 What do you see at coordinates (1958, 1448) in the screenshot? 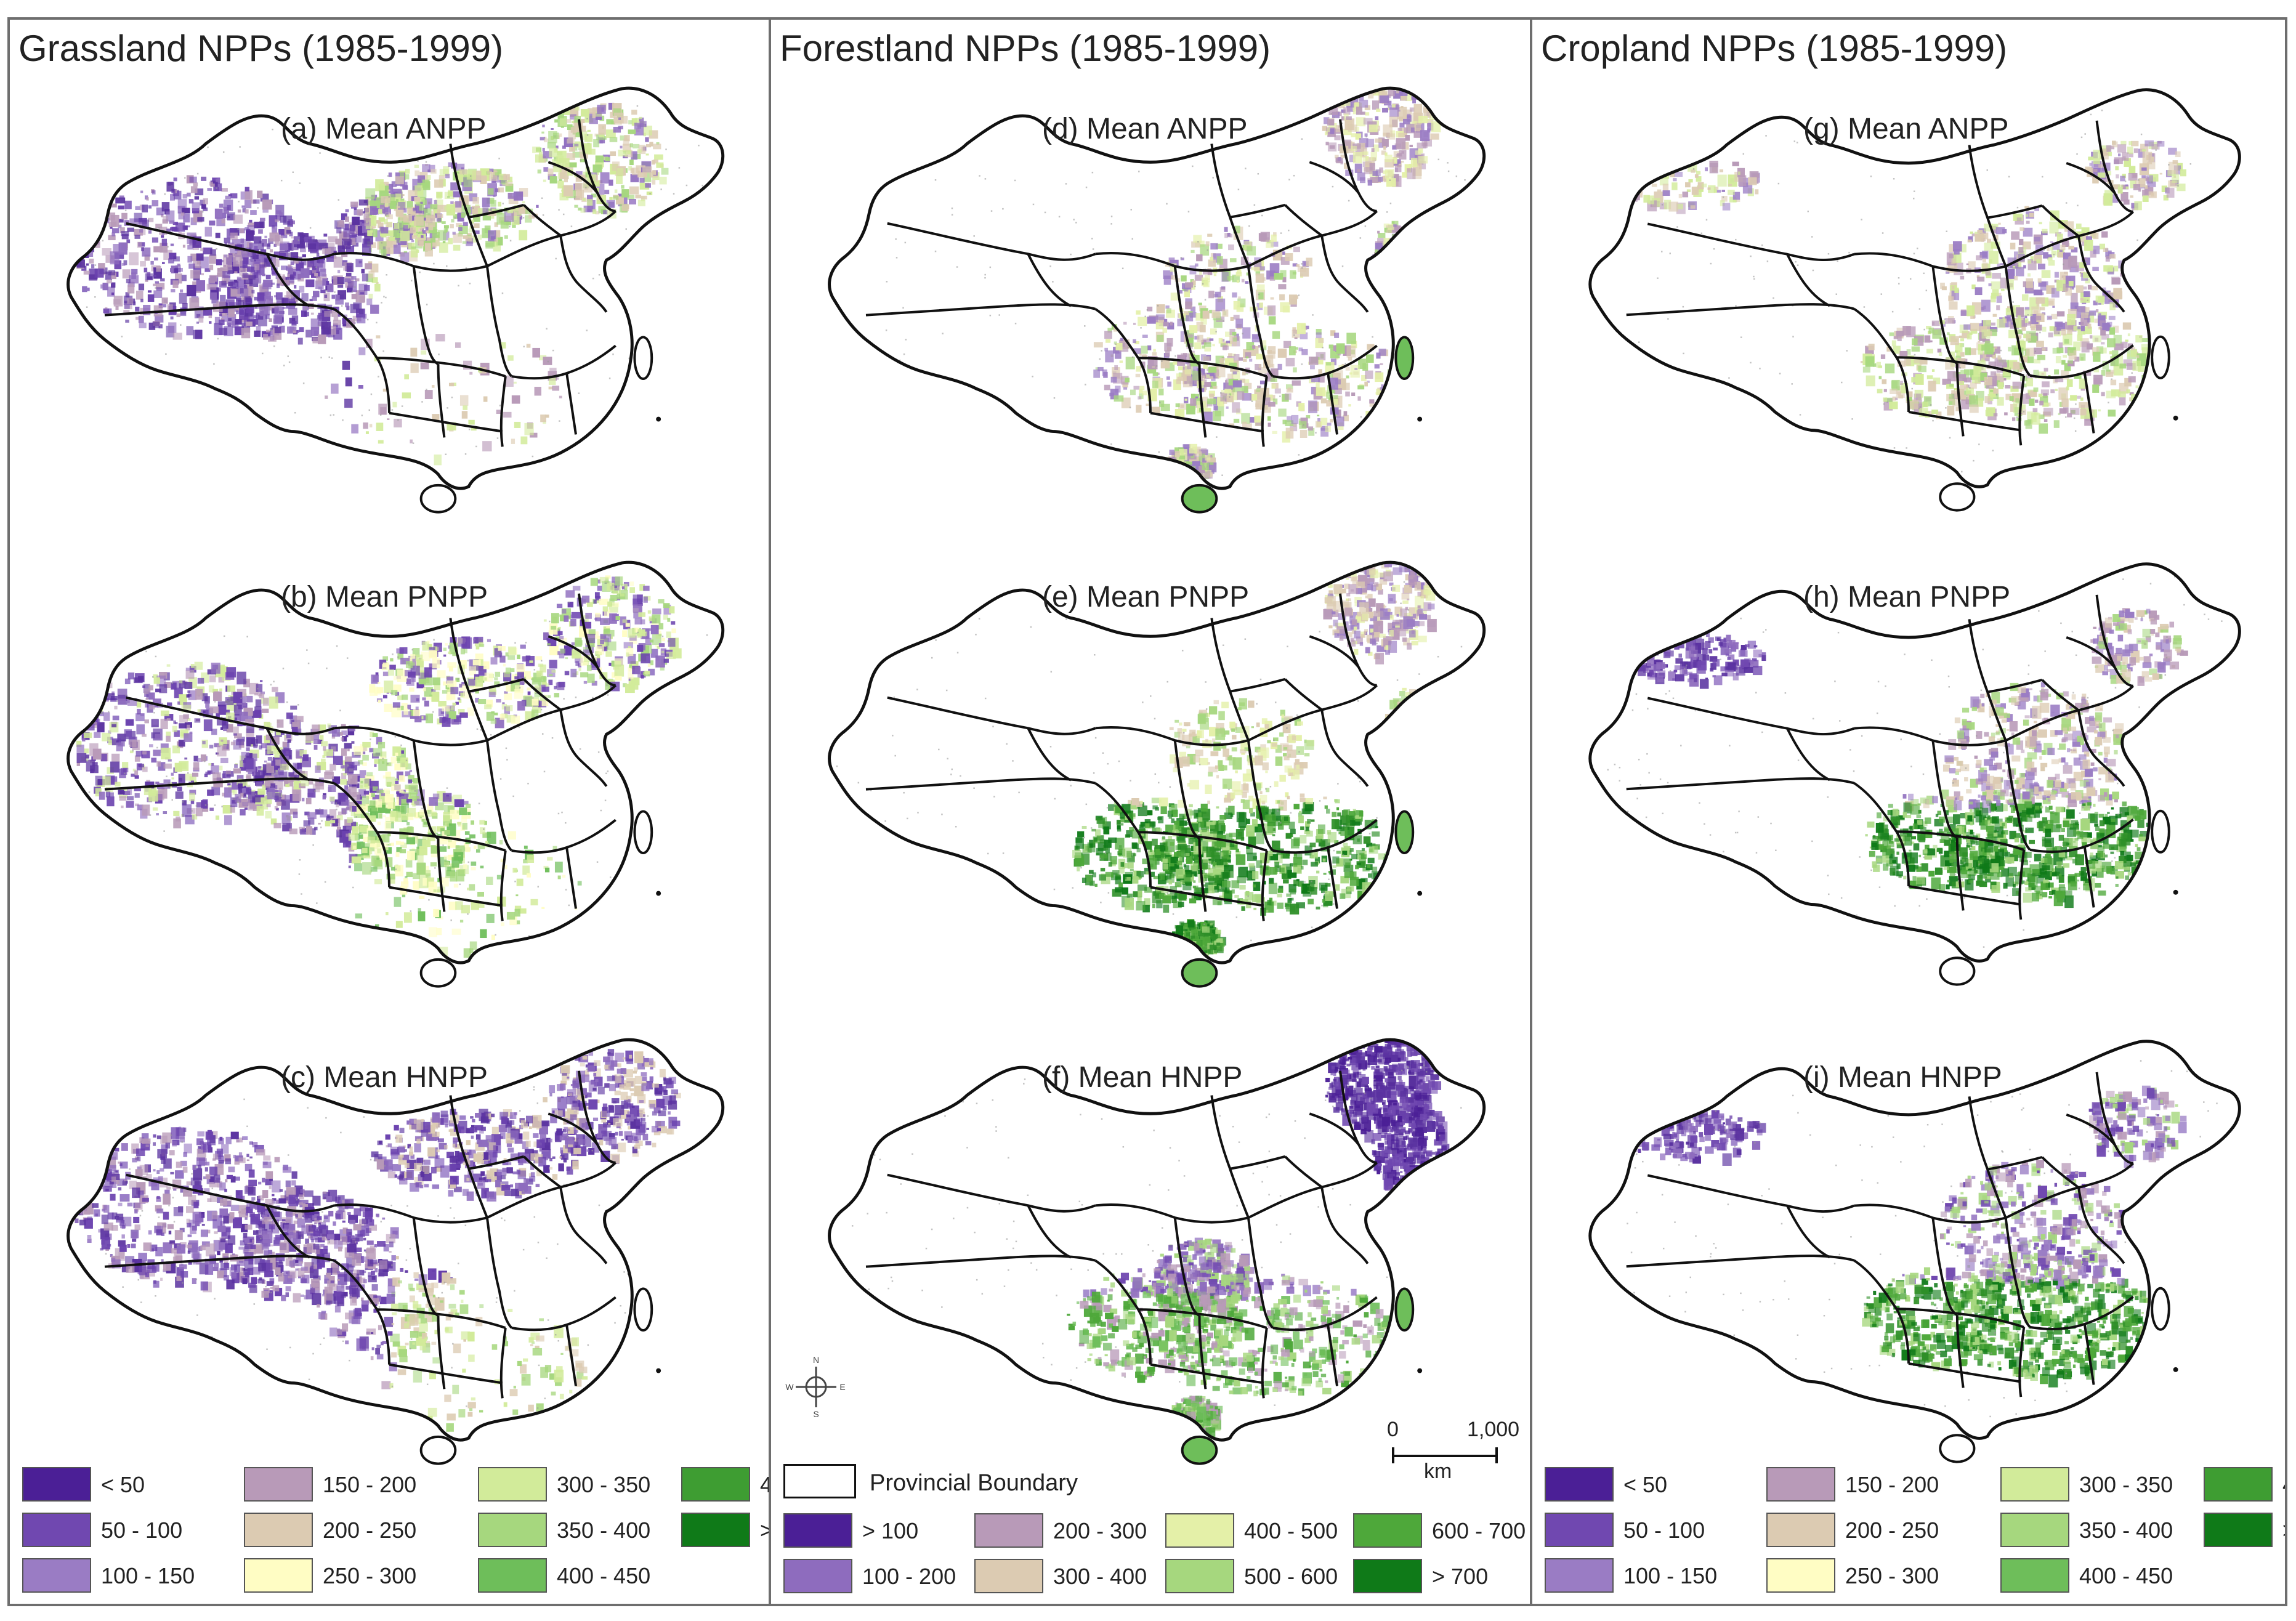
I see `hainan-island` at bounding box center [1958, 1448].